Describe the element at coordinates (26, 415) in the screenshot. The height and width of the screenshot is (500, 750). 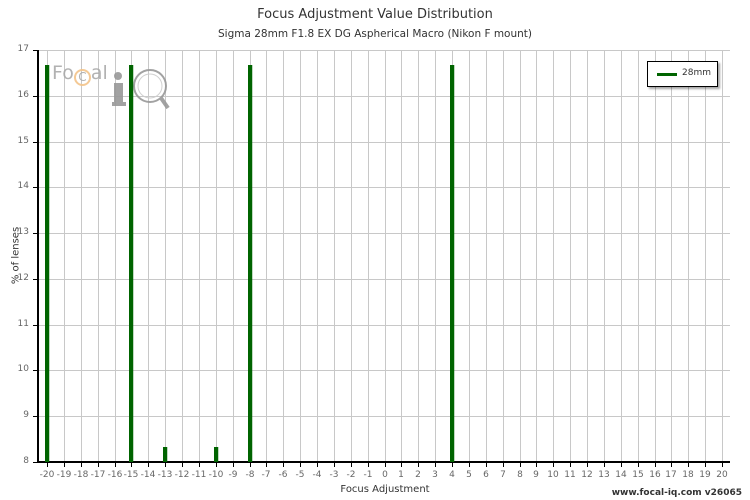
I see `y-tick-label: 9` at that location.